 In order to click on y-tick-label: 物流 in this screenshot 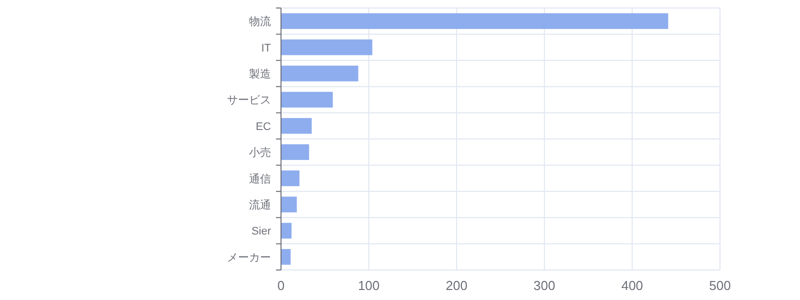, I will do `click(260, 21)`.